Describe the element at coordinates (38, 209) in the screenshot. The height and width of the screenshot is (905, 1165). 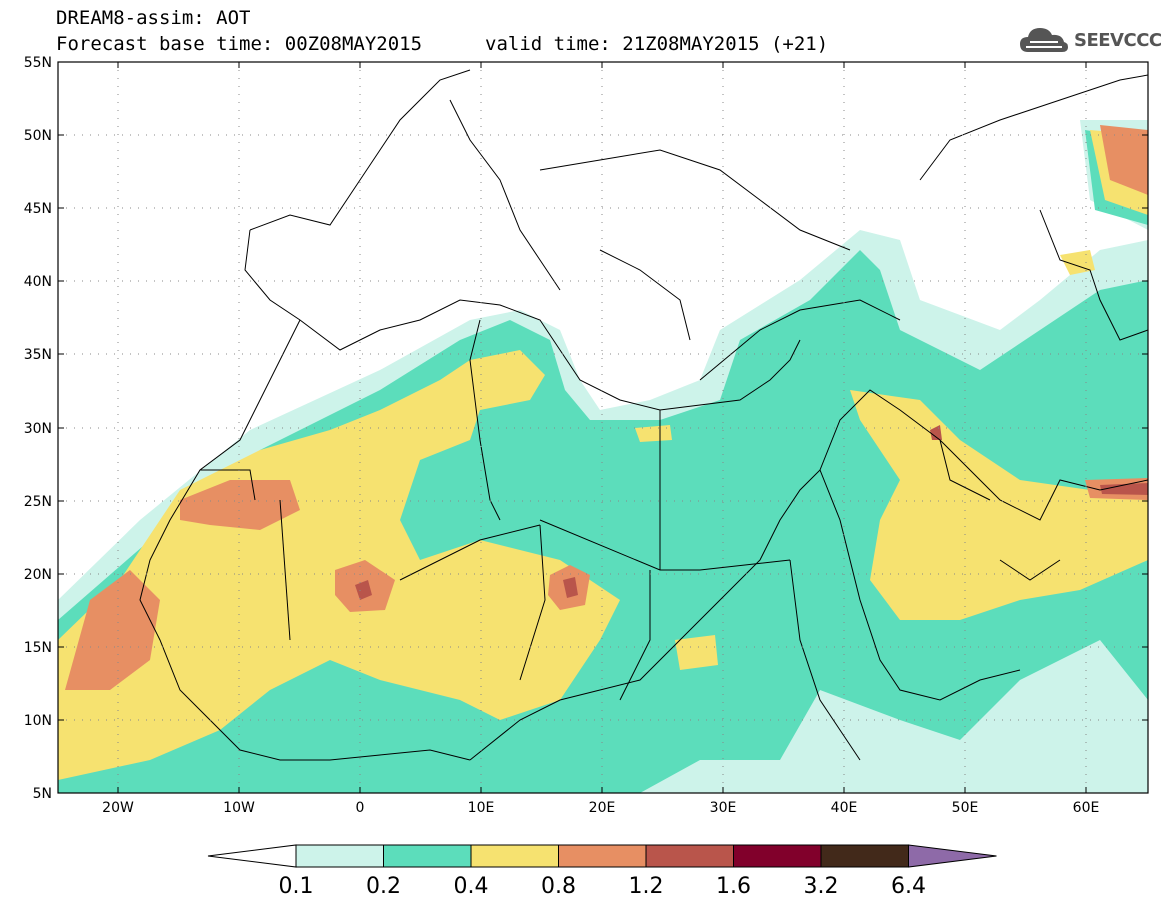
I see `lat-label: 45N` at that location.